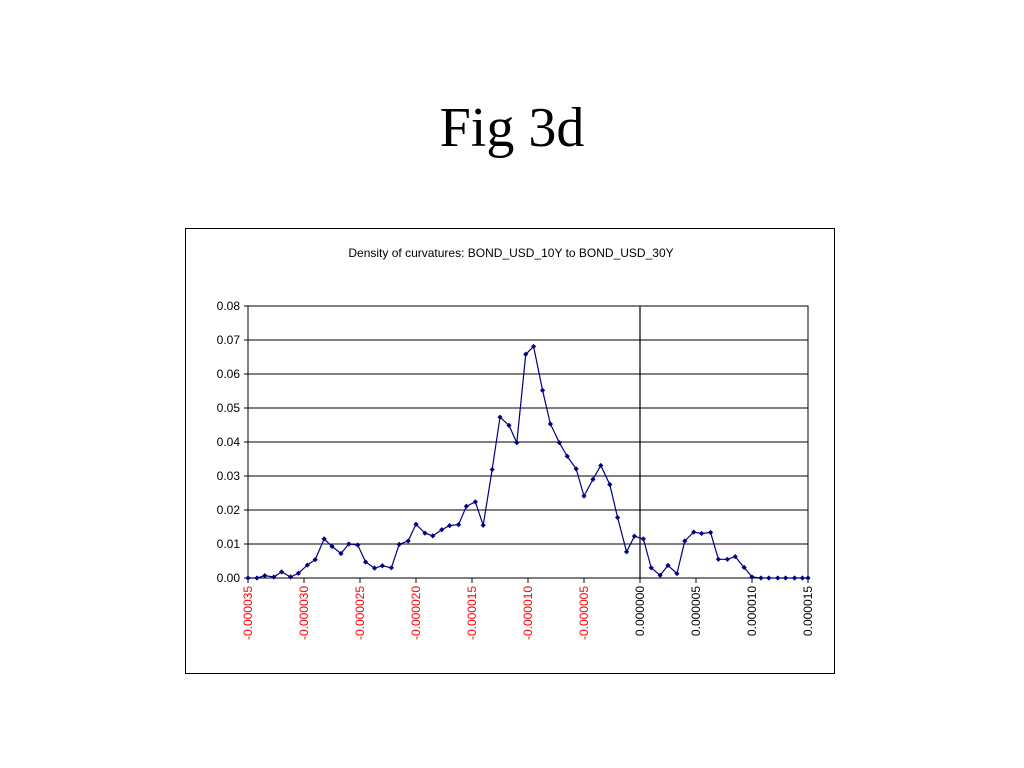 The height and width of the screenshot is (768, 1024). I want to click on x-tick-label: 0.000005, so click(696, 611).